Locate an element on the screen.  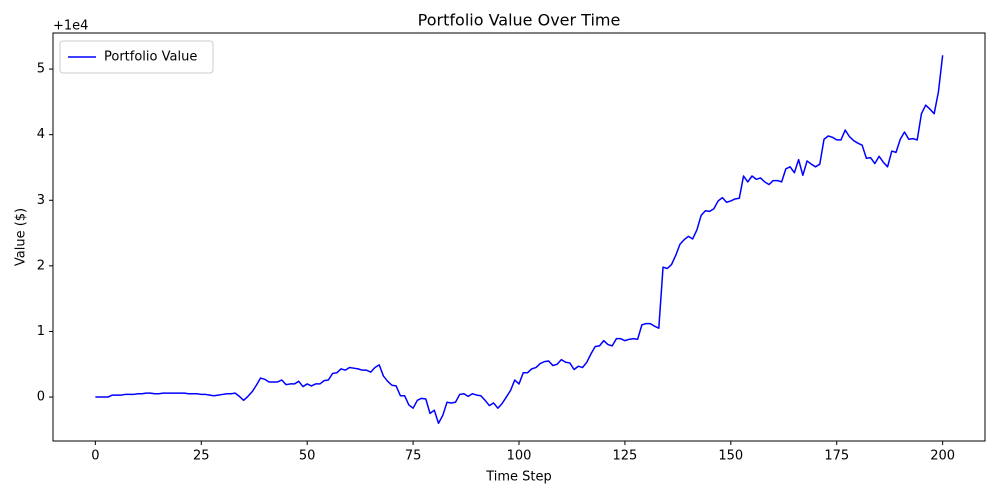
x-axis-label: Time Step is located at coordinates (518, 477).